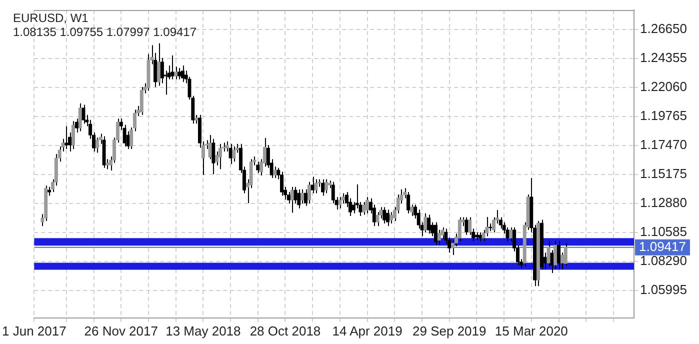 The image size is (699, 344). What do you see at coordinates (121, 330) in the screenshot?
I see `x-tick-label: 26 Nov 2017` at bounding box center [121, 330].